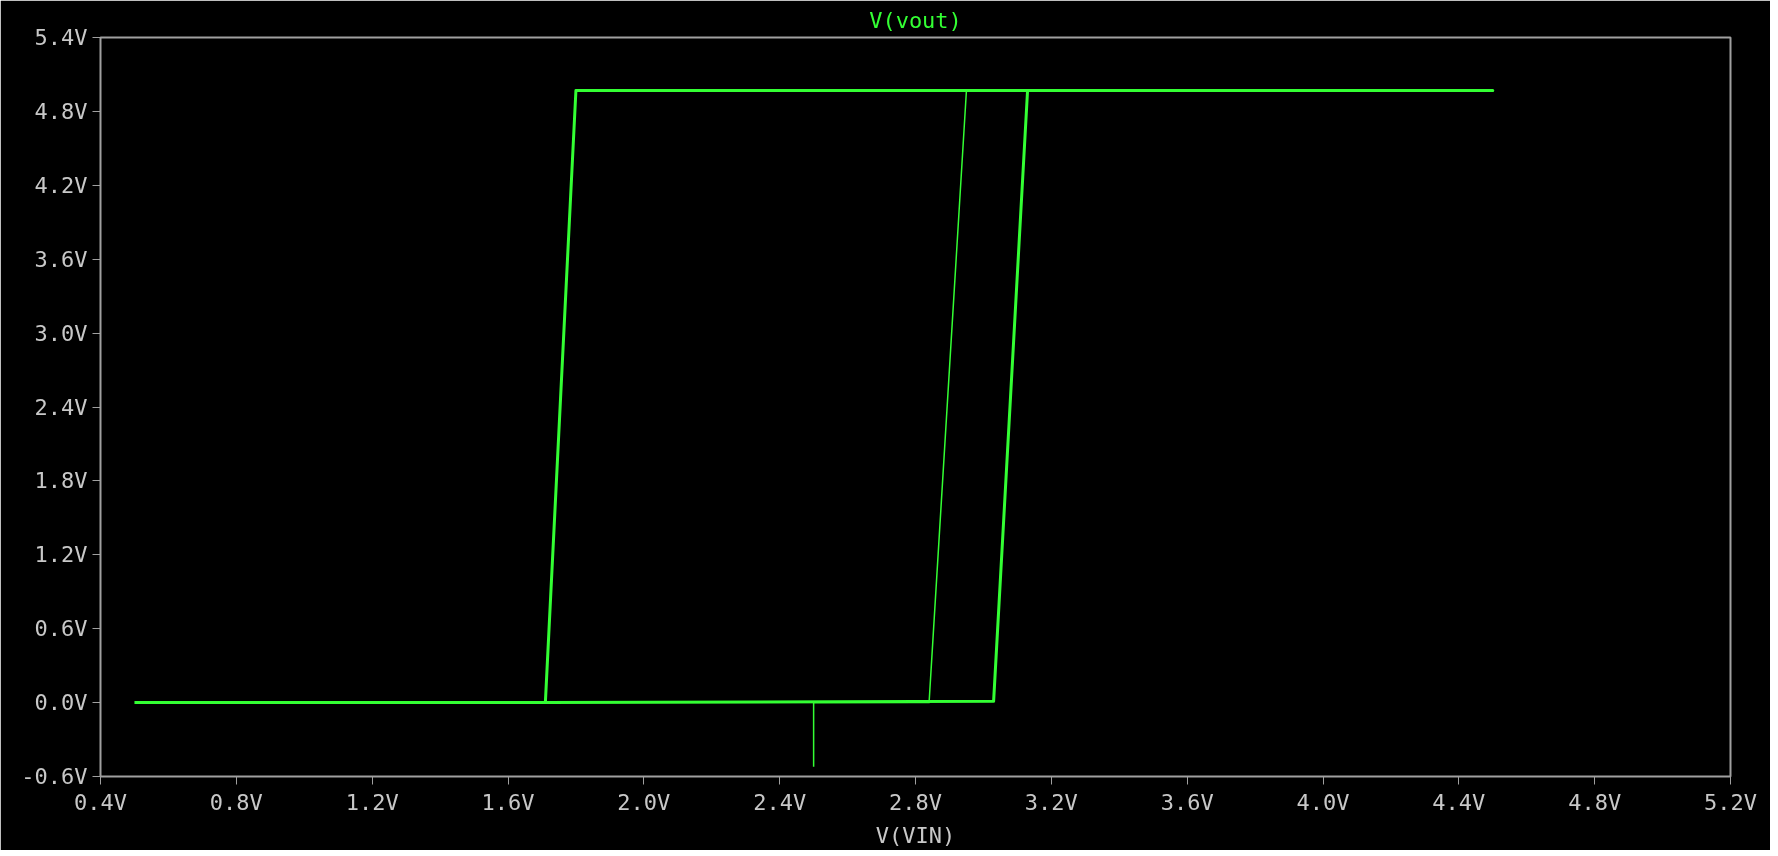 This screenshot has width=1778, height=856. I want to click on y-tick-label: 4.2V, so click(61, 185).